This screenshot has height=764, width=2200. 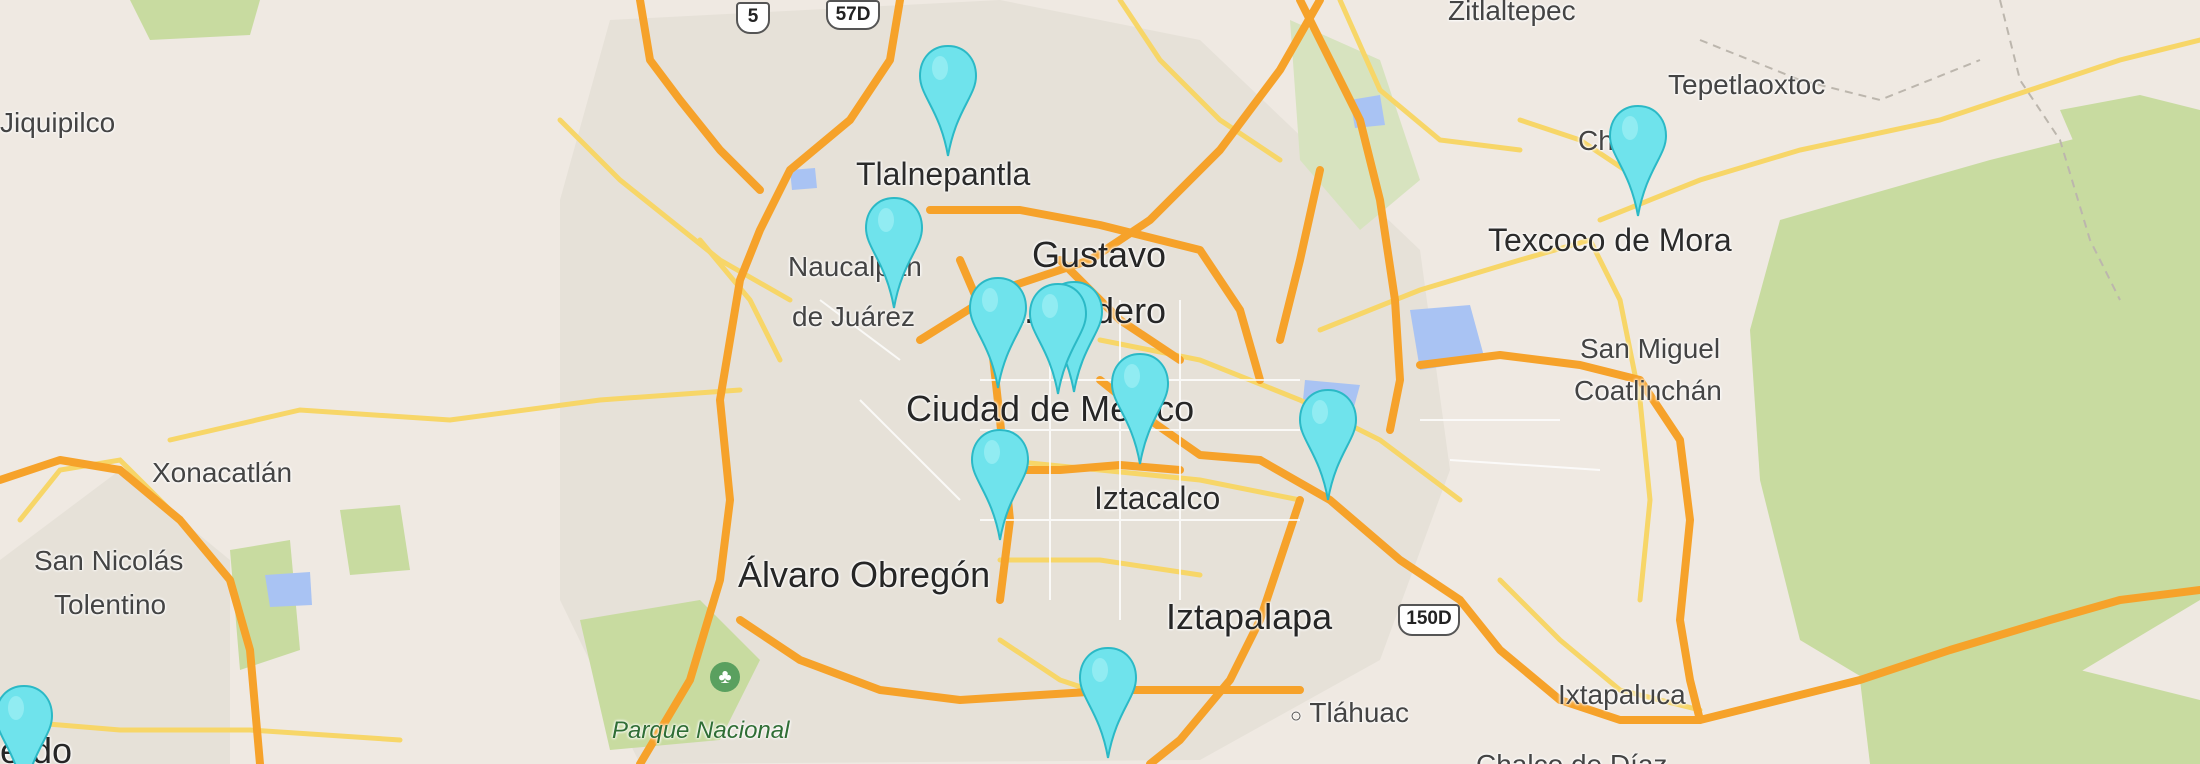 I want to click on marker-coyoacan, so click(x=1108, y=703).